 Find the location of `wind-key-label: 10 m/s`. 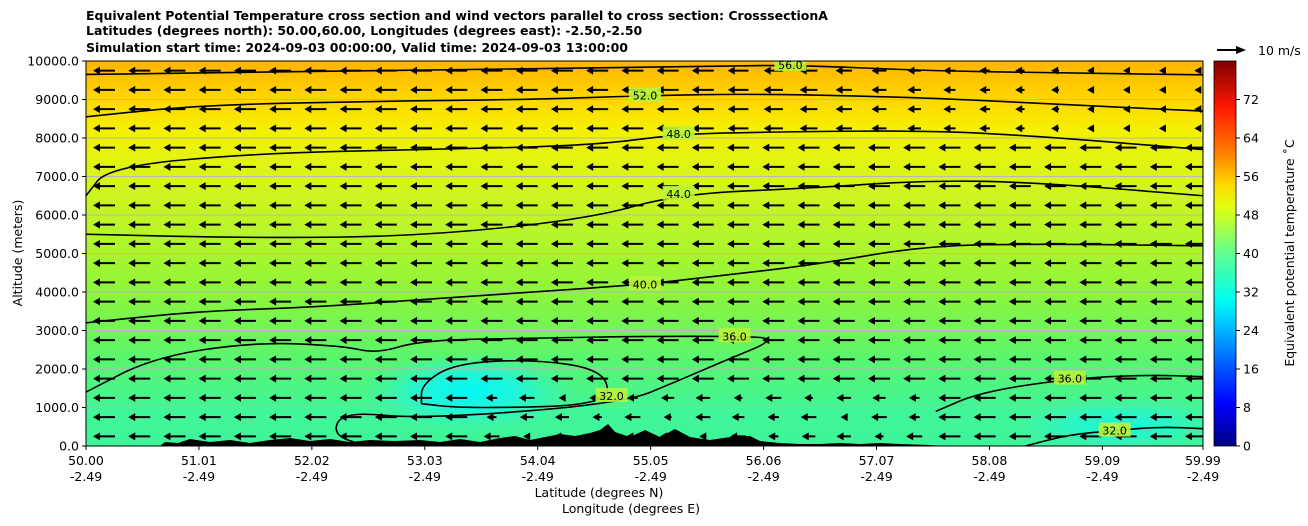

wind-key-label: 10 m/s is located at coordinates (1279, 50).